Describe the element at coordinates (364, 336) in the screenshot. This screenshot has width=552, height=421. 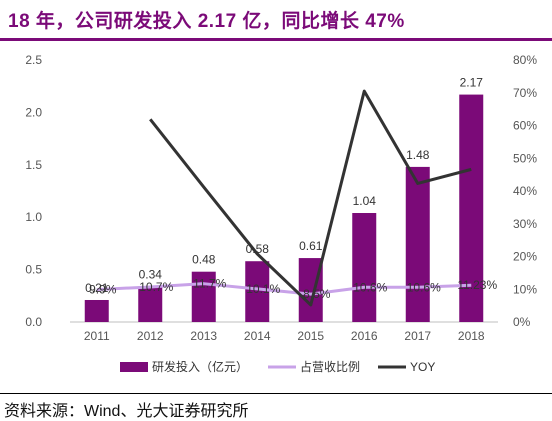
I see `x-tick-label: 2016` at that location.